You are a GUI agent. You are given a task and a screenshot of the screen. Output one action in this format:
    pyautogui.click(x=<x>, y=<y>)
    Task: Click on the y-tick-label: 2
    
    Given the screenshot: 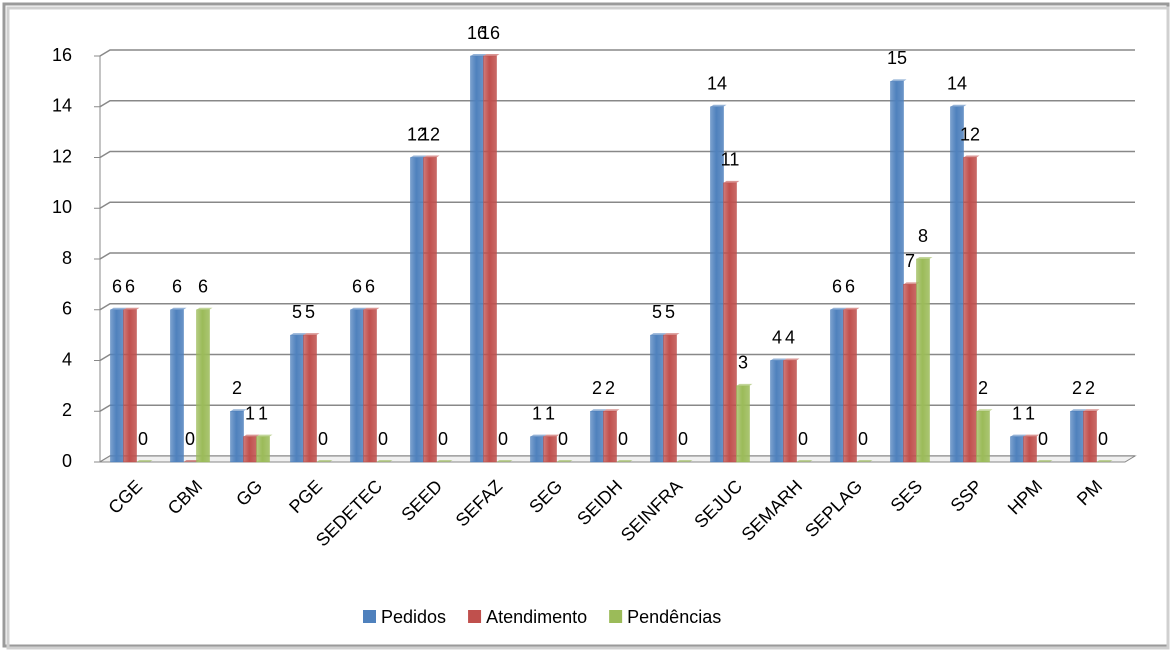 What is the action you would take?
    pyautogui.click(x=67, y=410)
    